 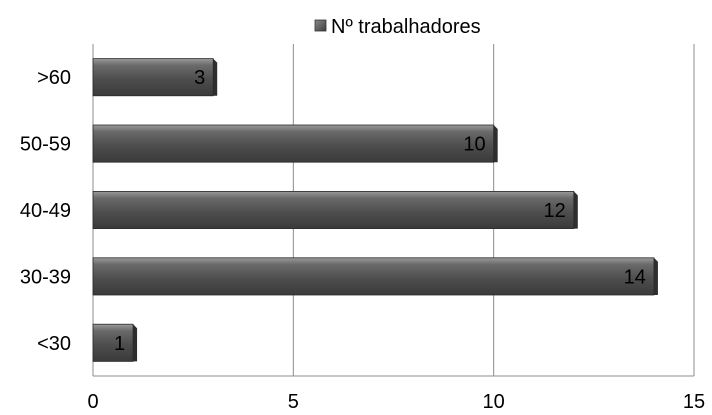 What do you see at coordinates (45, 145) in the screenshot?
I see `category-label: 50-59` at bounding box center [45, 145].